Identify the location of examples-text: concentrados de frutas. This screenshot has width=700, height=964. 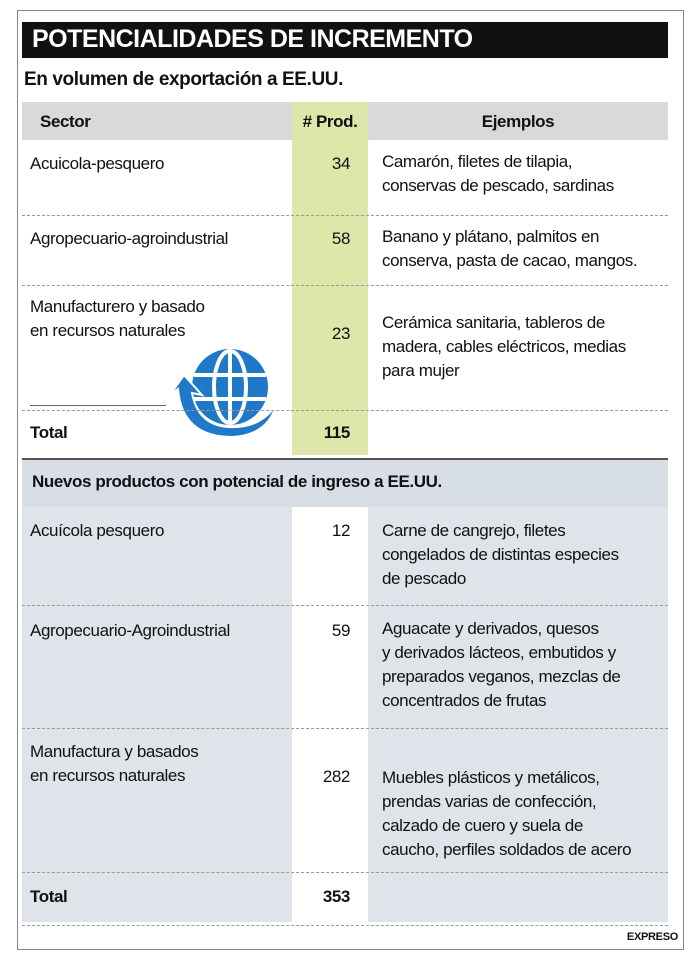
(464, 700).